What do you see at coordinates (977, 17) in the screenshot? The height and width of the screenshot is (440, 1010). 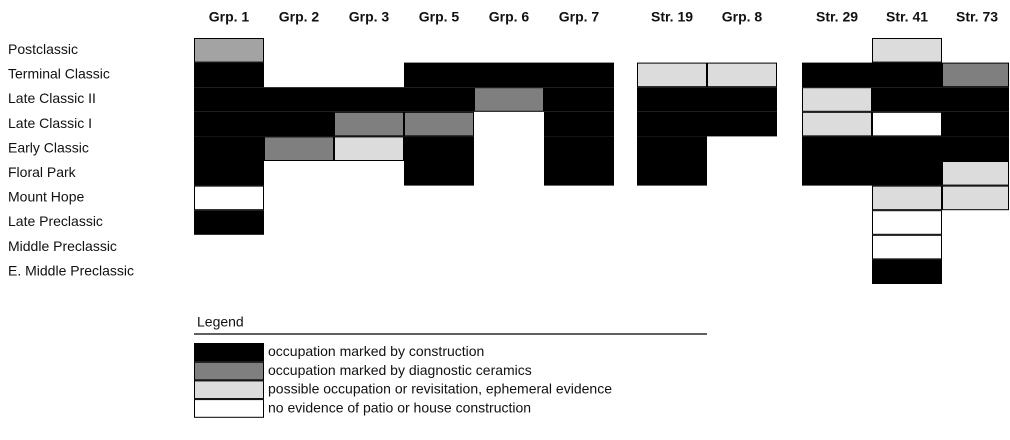 I see `column-header: Str. 73` at bounding box center [977, 17].